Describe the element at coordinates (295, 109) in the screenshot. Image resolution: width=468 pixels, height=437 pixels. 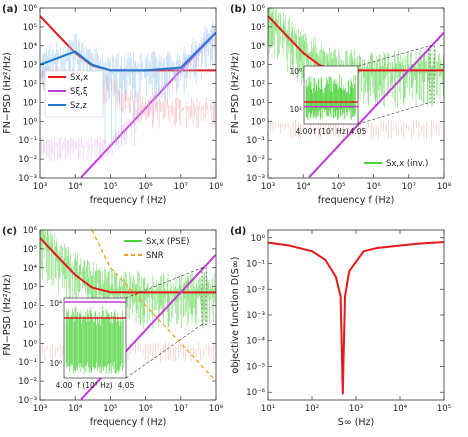
I see `inset-y-tick-label: 10²` at that location.